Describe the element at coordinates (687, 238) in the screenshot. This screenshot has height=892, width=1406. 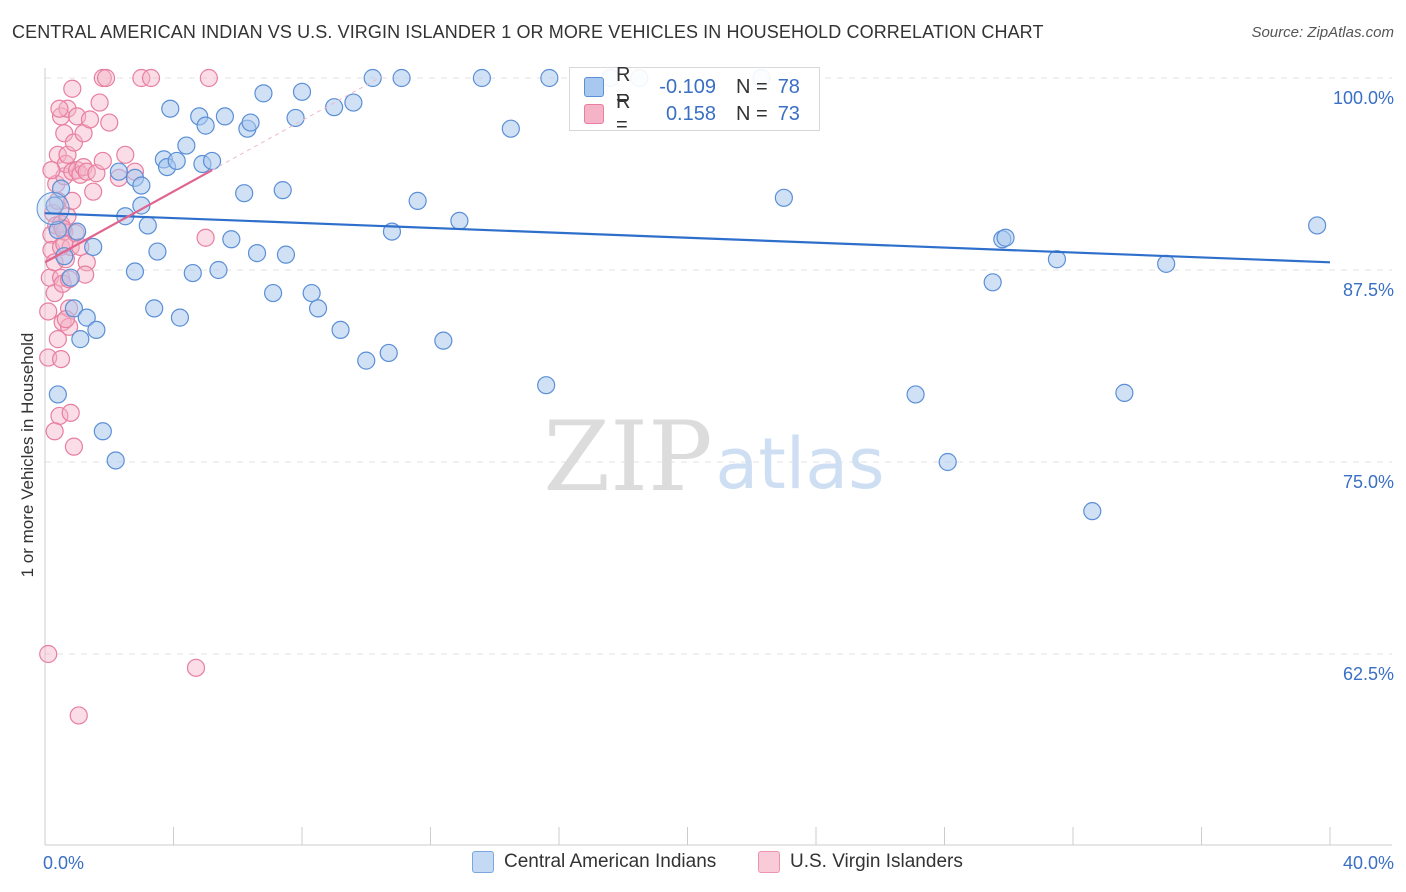
I see `trend-line-central-american-indians` at that location.